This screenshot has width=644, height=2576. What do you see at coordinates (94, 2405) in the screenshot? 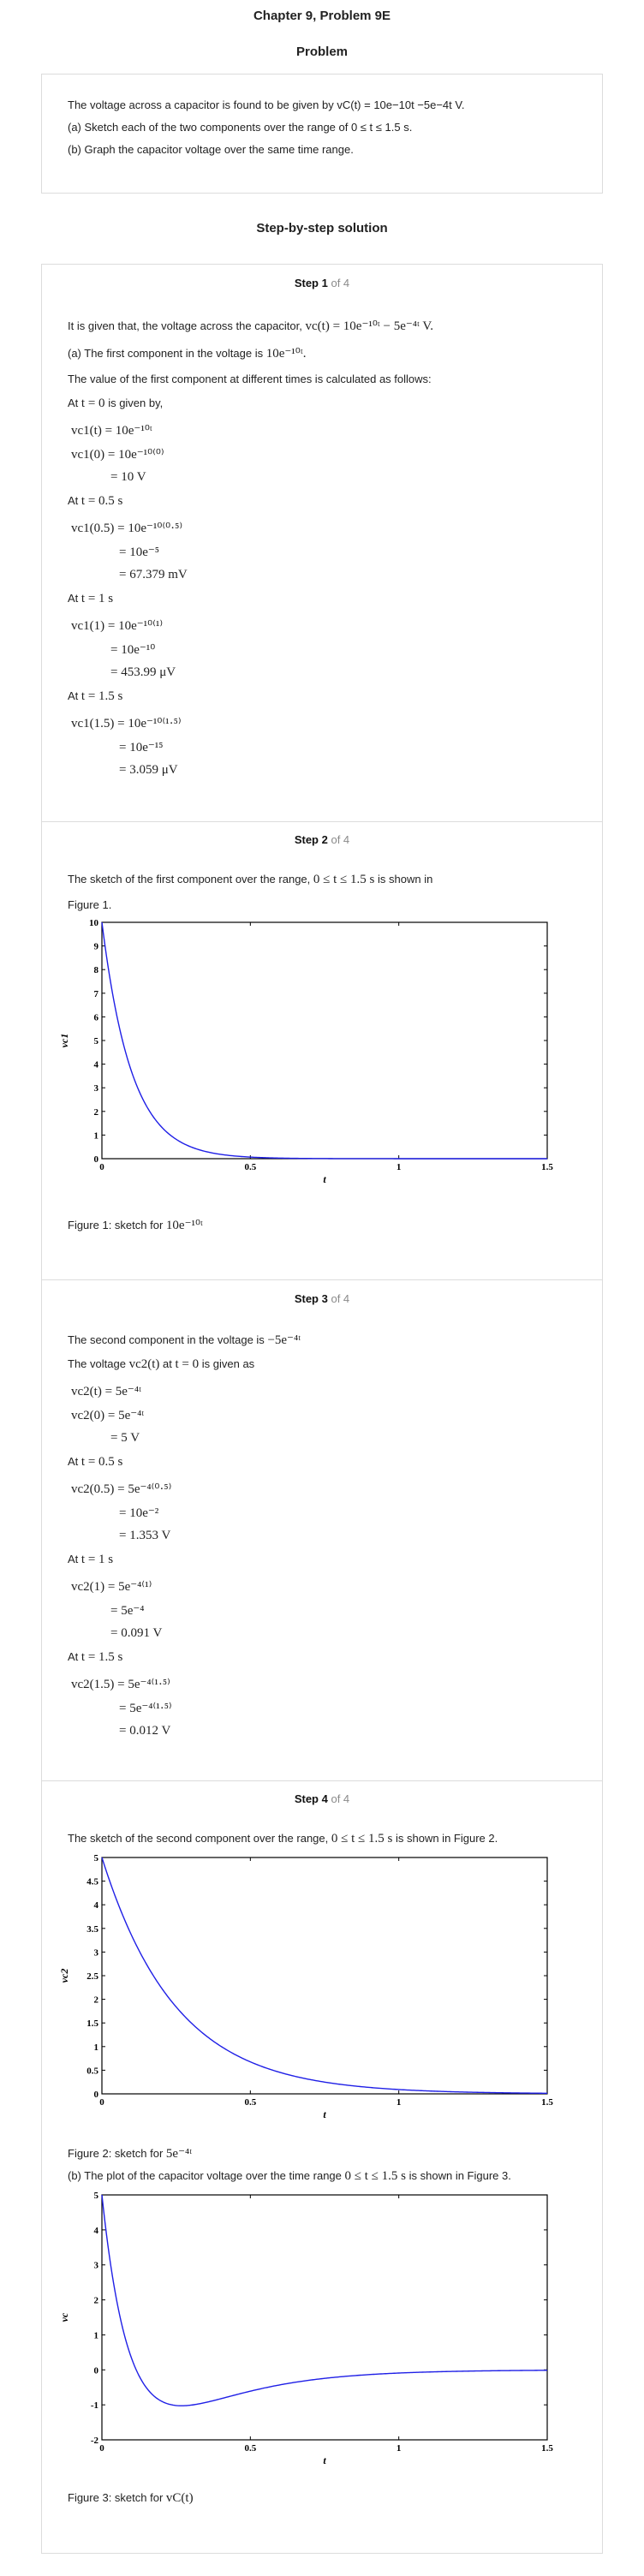
I see `y-tick-label: -1` at bounding box center [94, 2405].